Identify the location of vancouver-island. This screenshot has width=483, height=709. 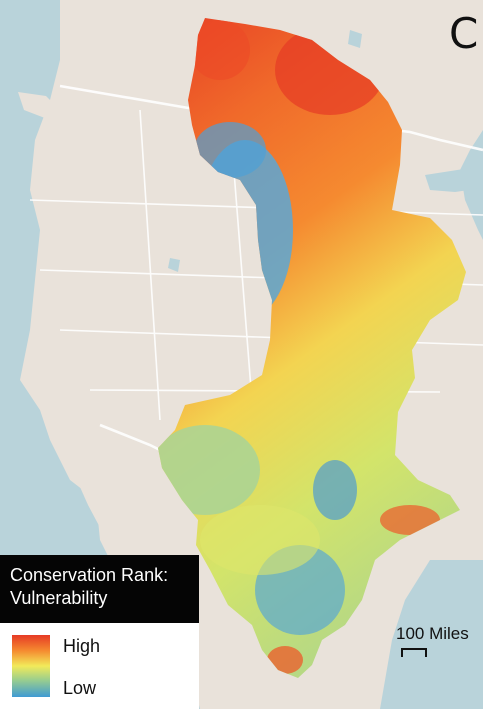
(41, 106).